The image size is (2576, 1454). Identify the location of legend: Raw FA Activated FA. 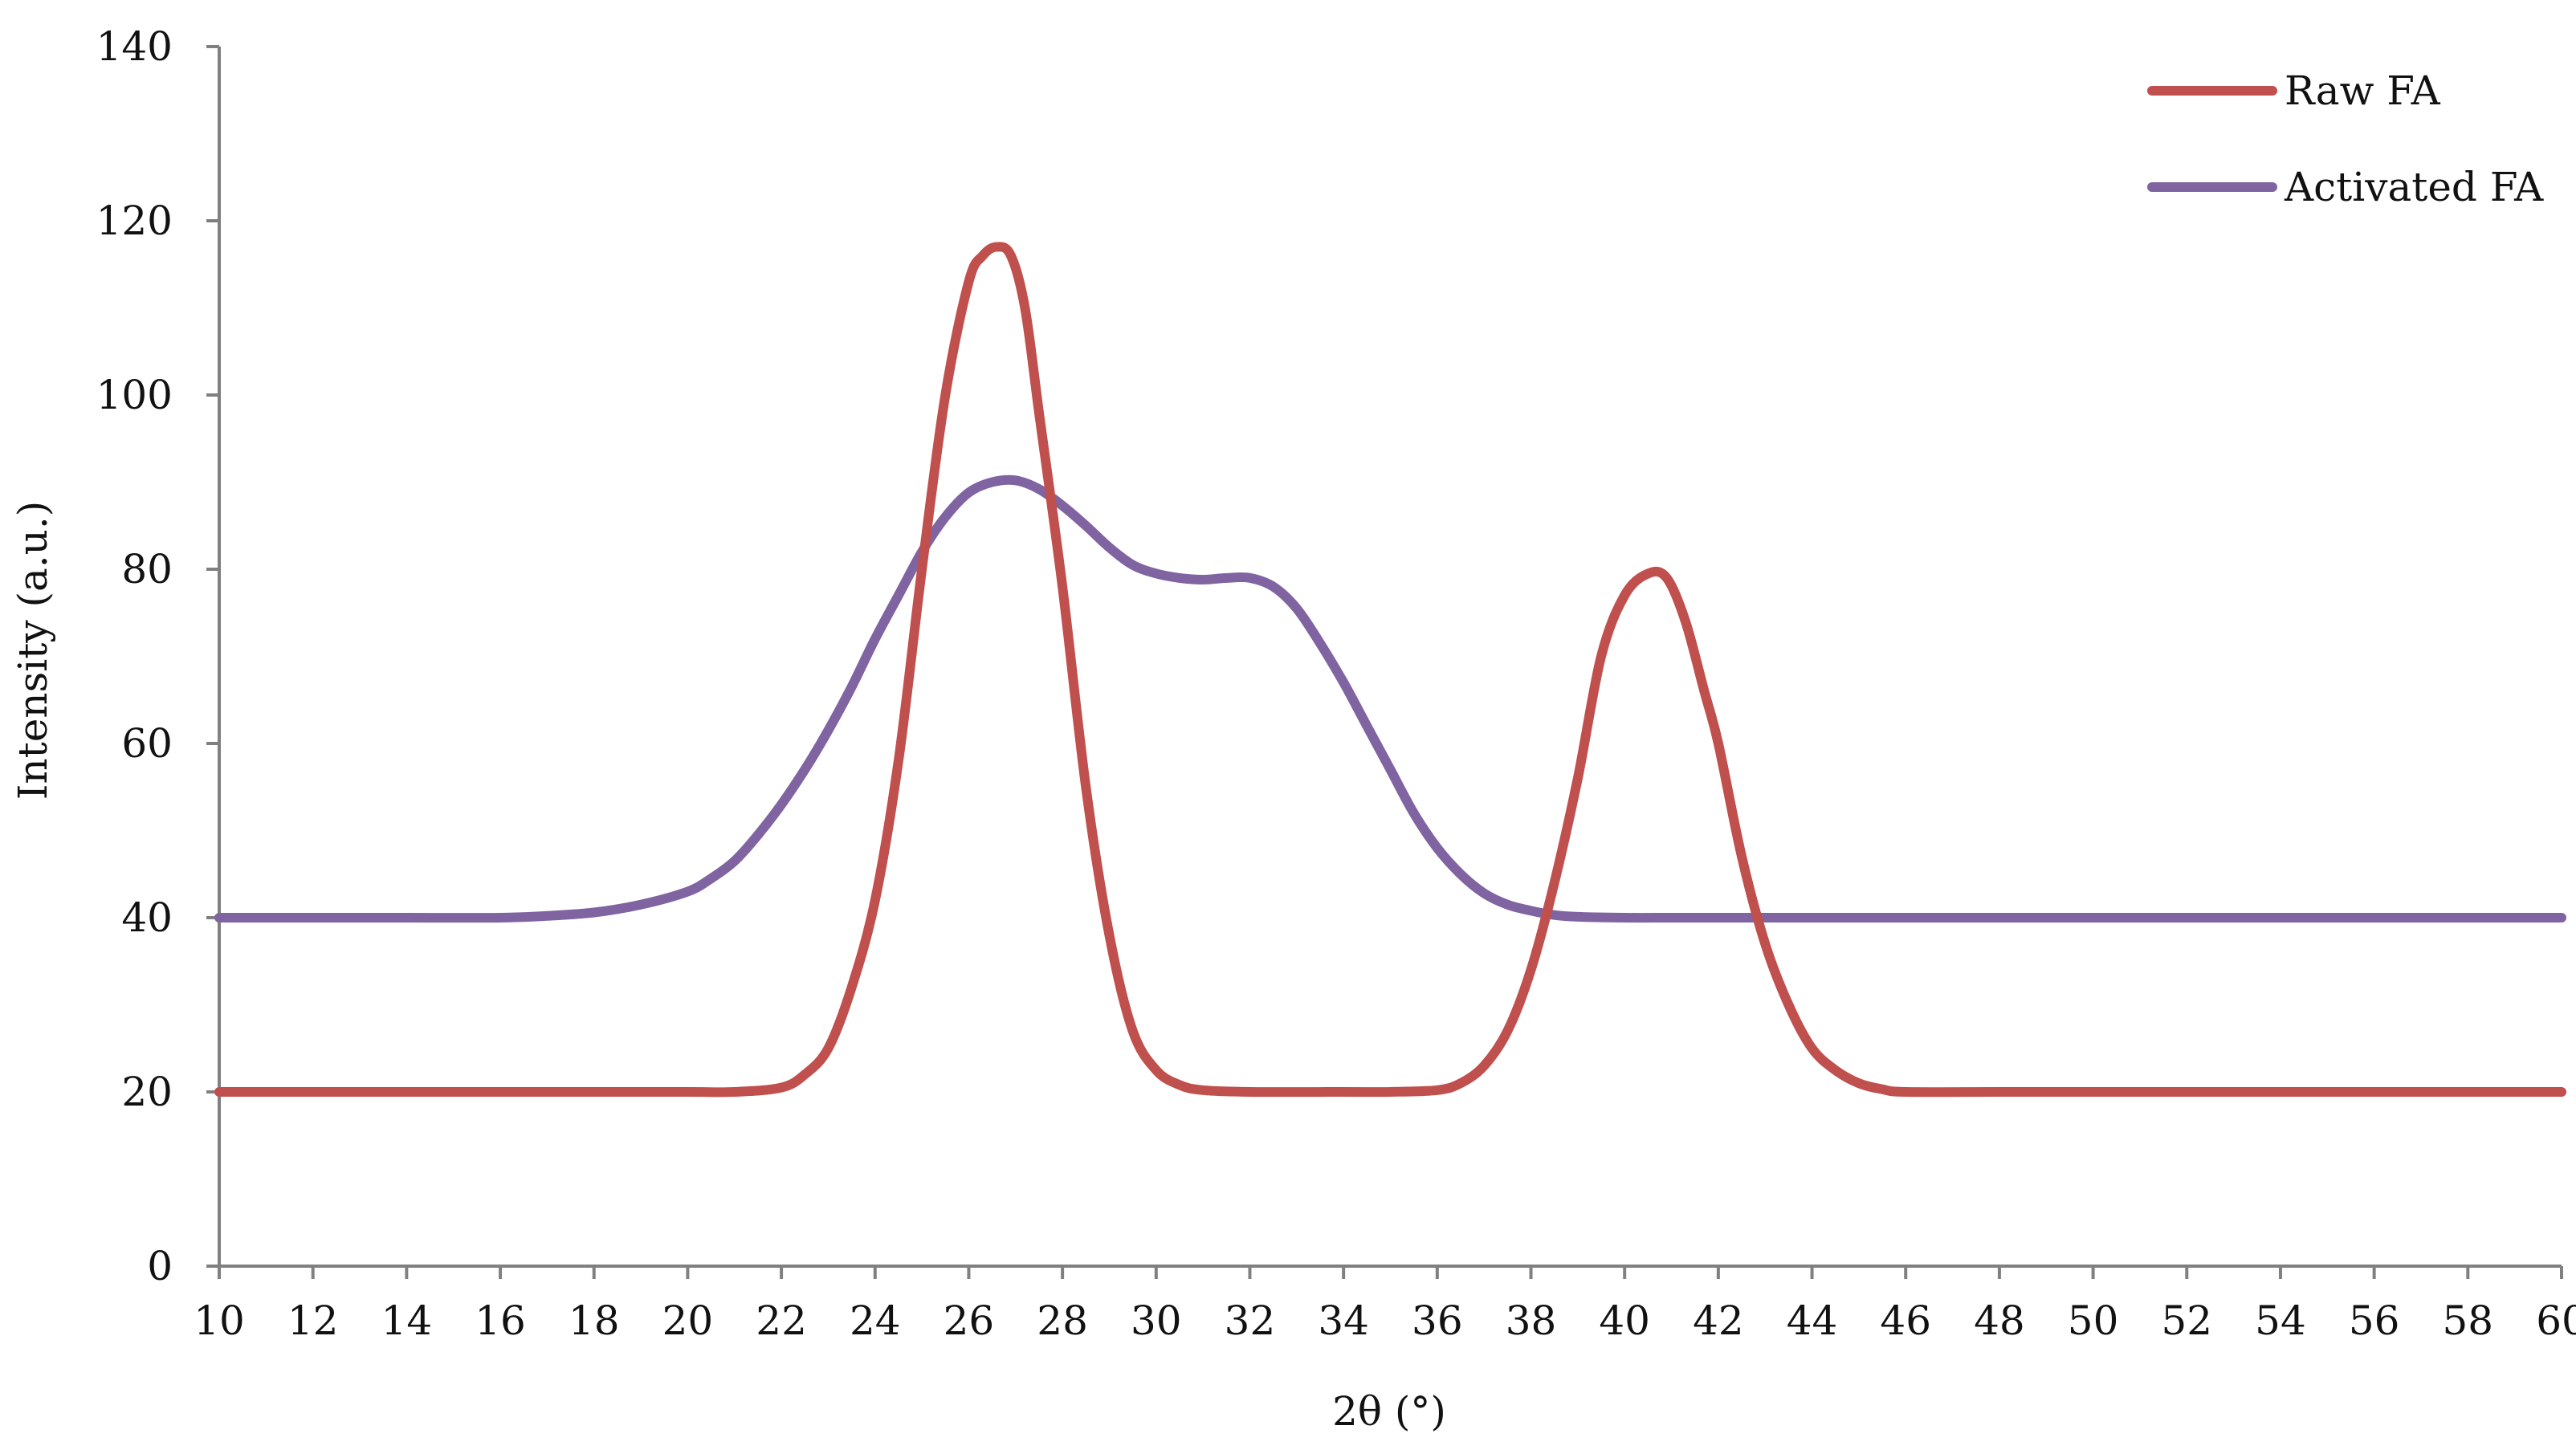
(2345, 138).